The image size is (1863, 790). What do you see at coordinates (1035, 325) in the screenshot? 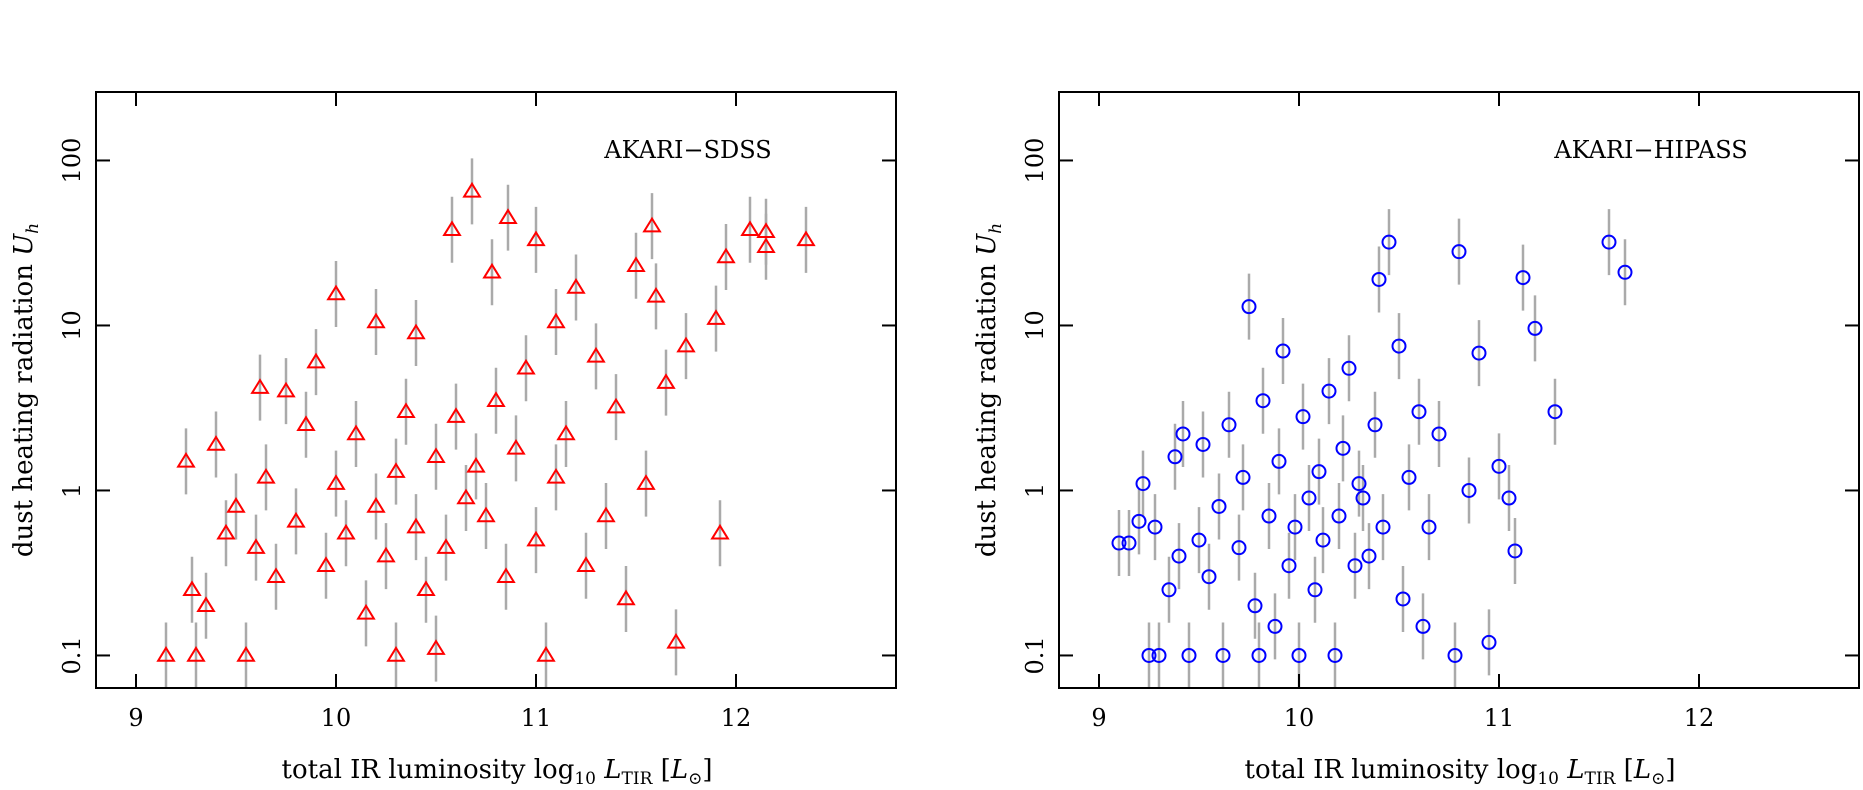
I see `y-tick-label: 10` at bounding box center [1035, 325].